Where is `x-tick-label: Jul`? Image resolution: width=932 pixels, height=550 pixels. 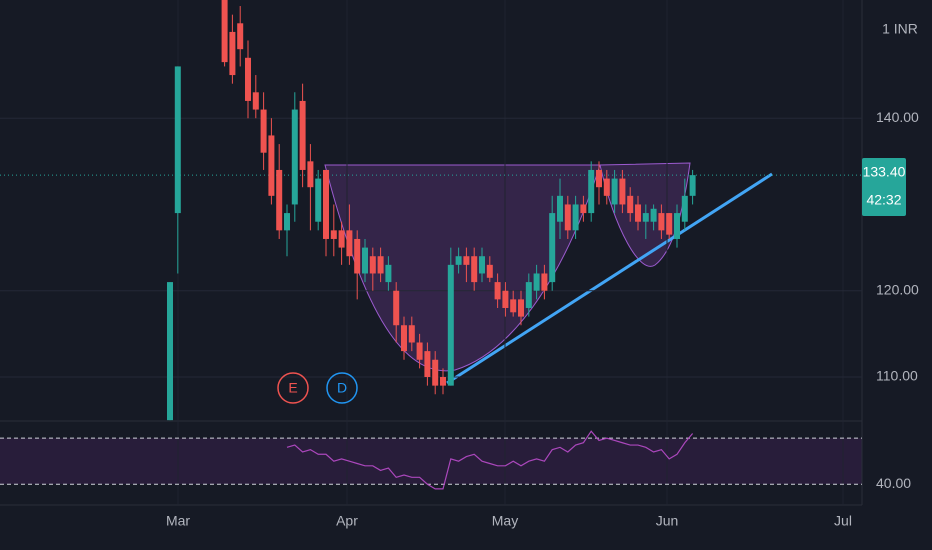 x-tick-label: Jul is located at coordinates (843, 521).